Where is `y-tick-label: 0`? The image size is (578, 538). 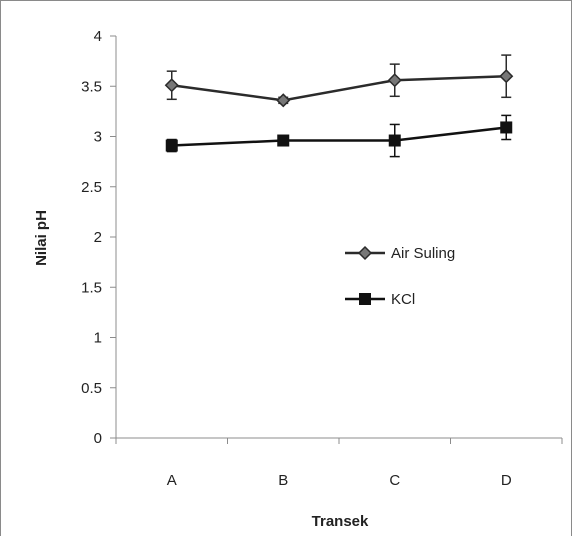 y-tick-label: 0 is located at coordinates (98, 438).